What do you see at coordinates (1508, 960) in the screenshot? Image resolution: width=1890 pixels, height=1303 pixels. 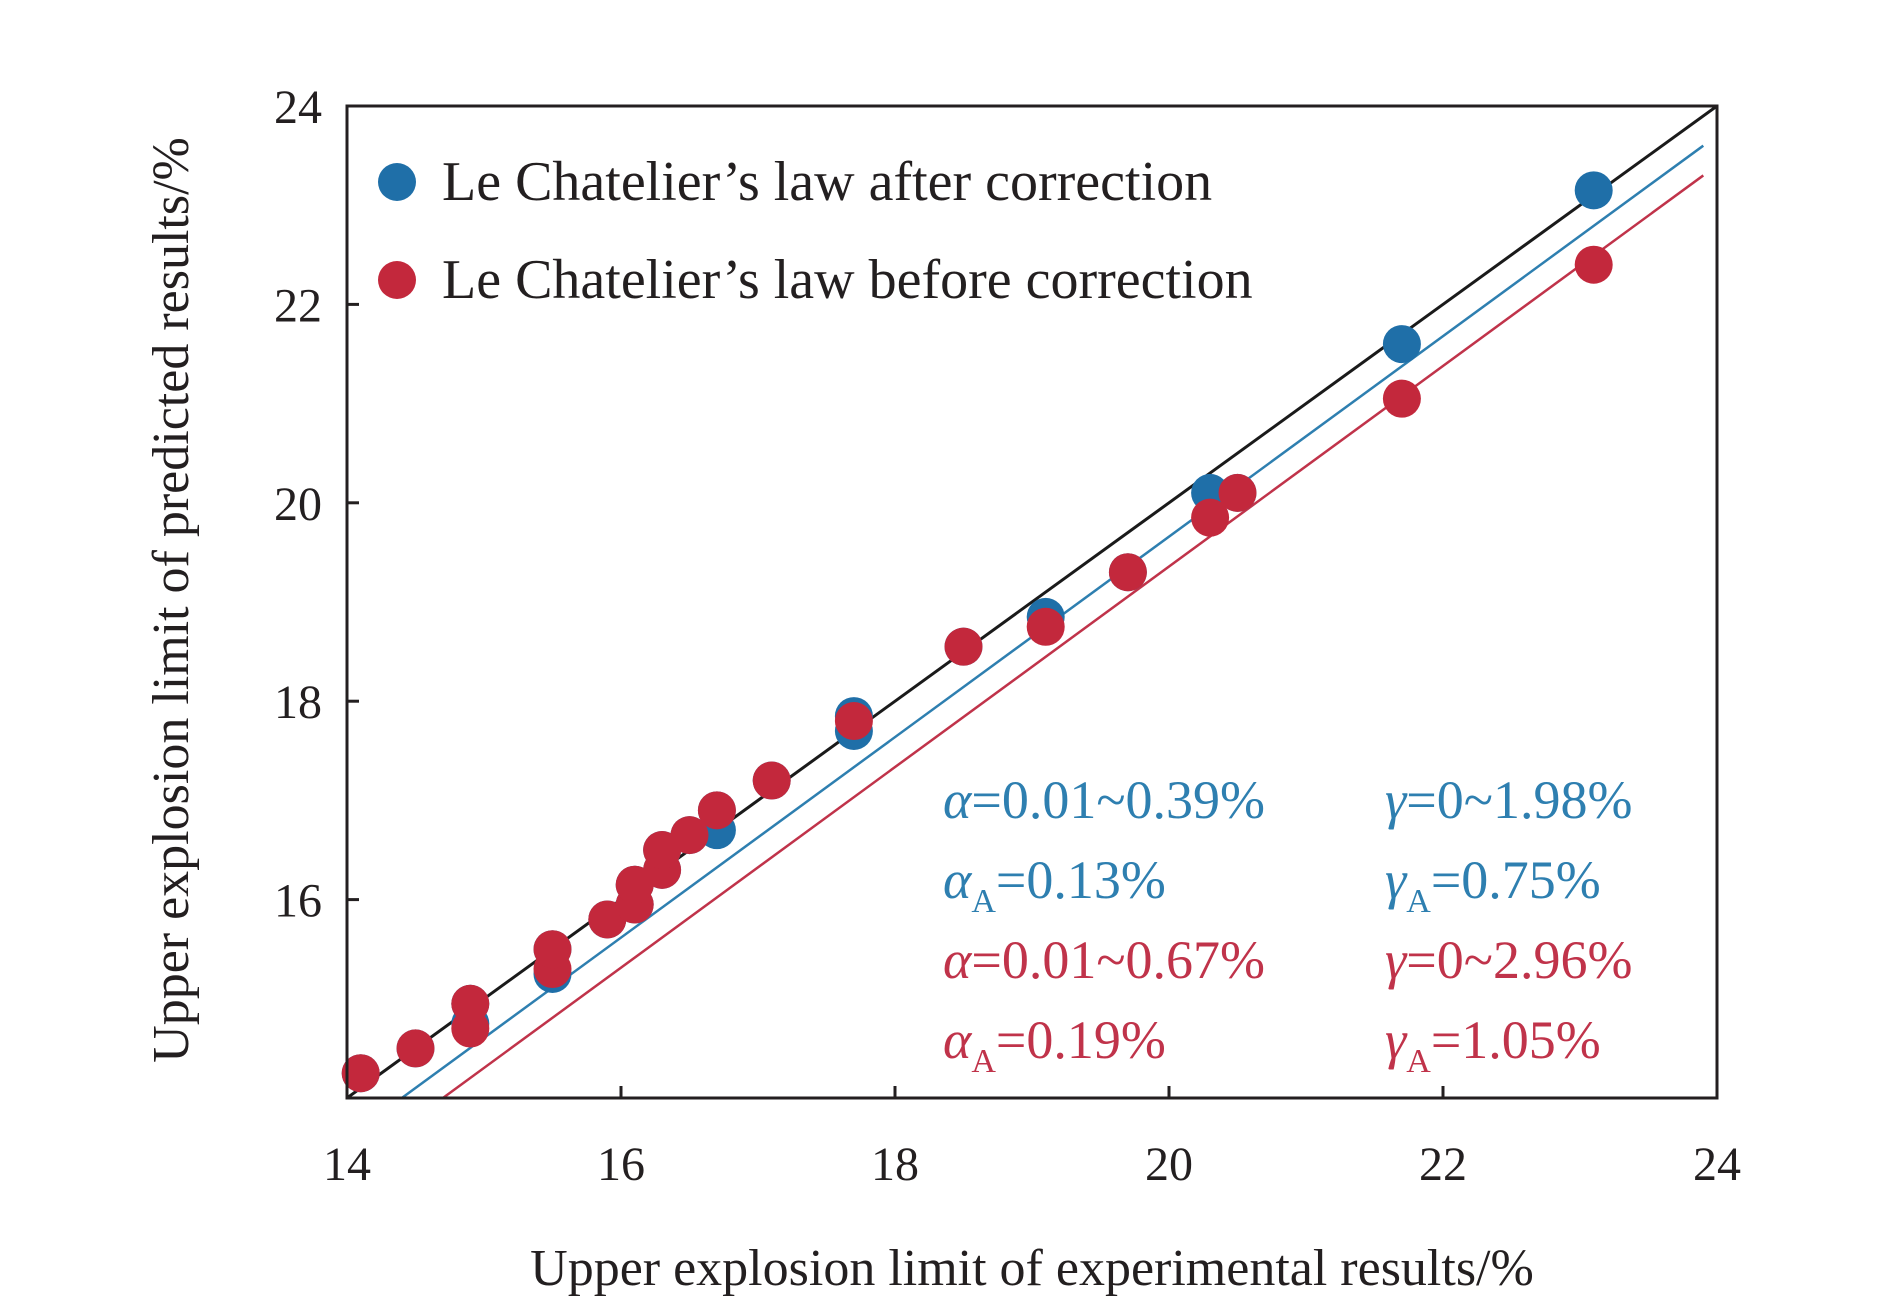 I see `stat-annotation-5: γ=0~2.96%` at bounding box center [1508, 960].